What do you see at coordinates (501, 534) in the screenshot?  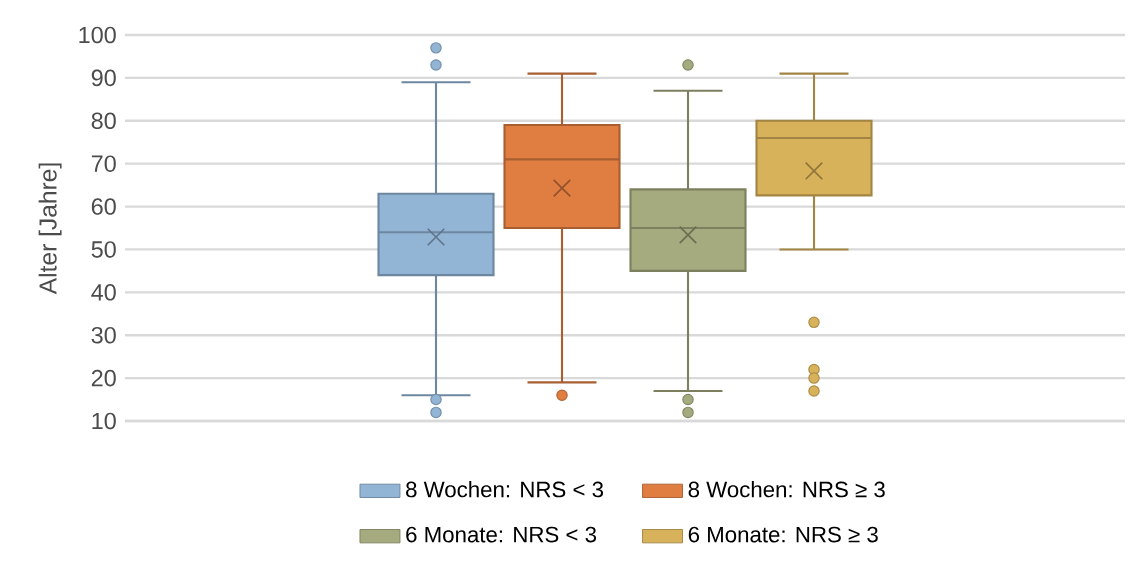 I see `legend-label: 6 Monate: NRS < 3` at bounding box center [501, 534].